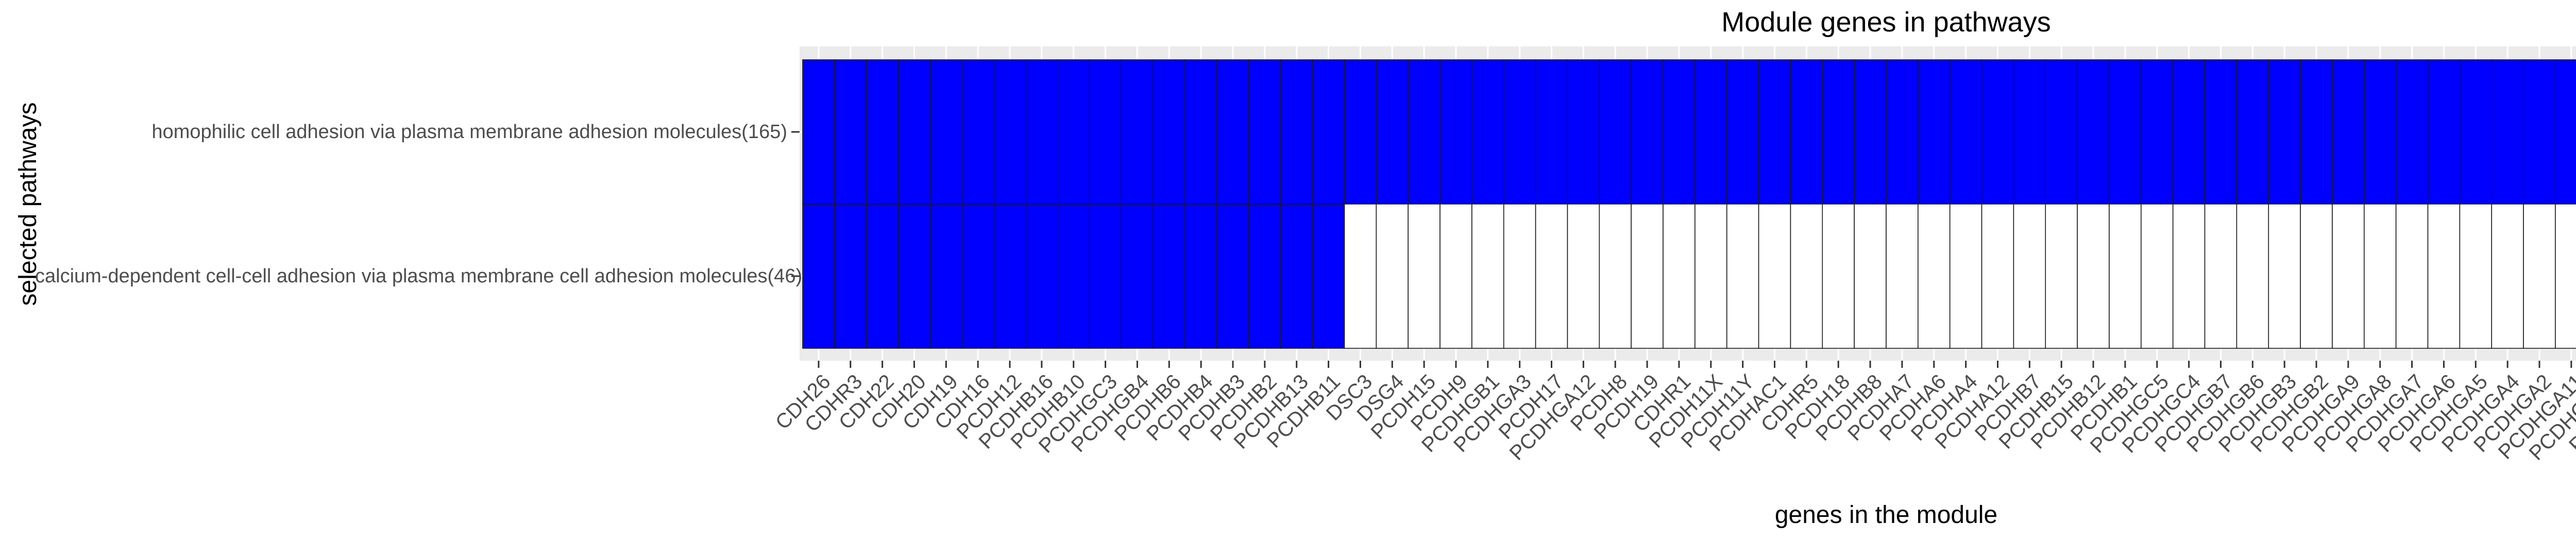  Describe the element at coordinates (1886, 23) in the screenshot. I see `plot-title: Module genes in pathways` at that location.